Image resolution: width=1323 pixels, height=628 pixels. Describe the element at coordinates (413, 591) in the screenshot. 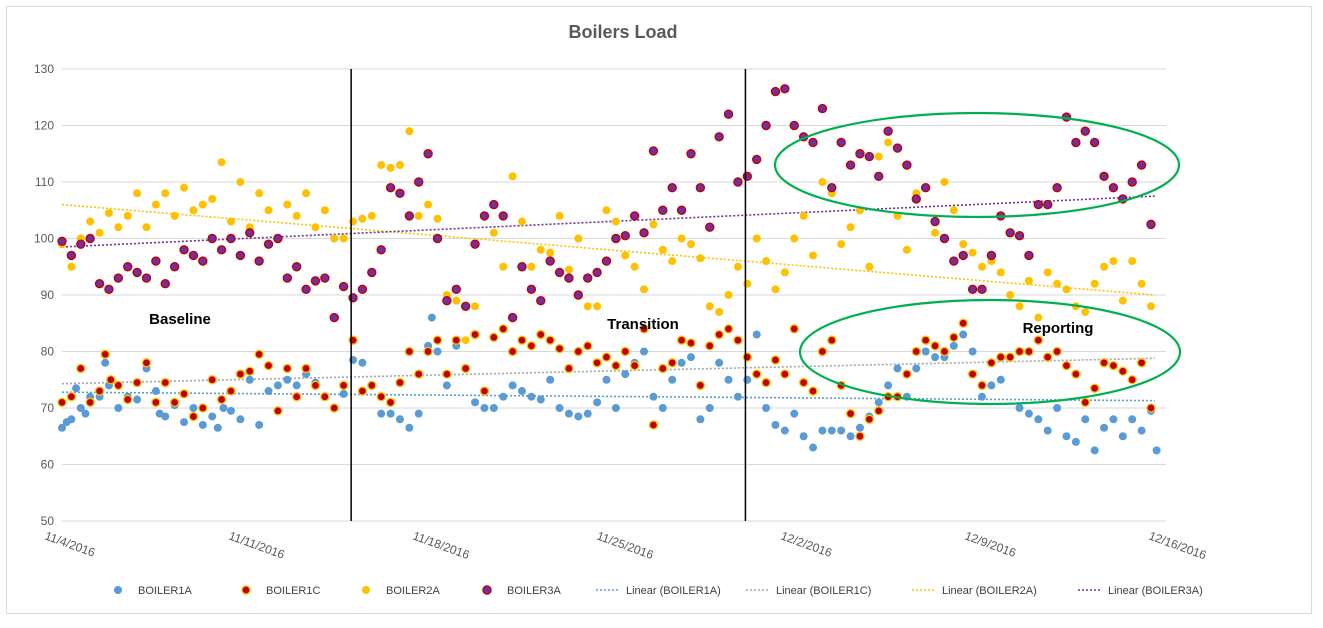

I see `legend-label: BOILER2A` at that location.